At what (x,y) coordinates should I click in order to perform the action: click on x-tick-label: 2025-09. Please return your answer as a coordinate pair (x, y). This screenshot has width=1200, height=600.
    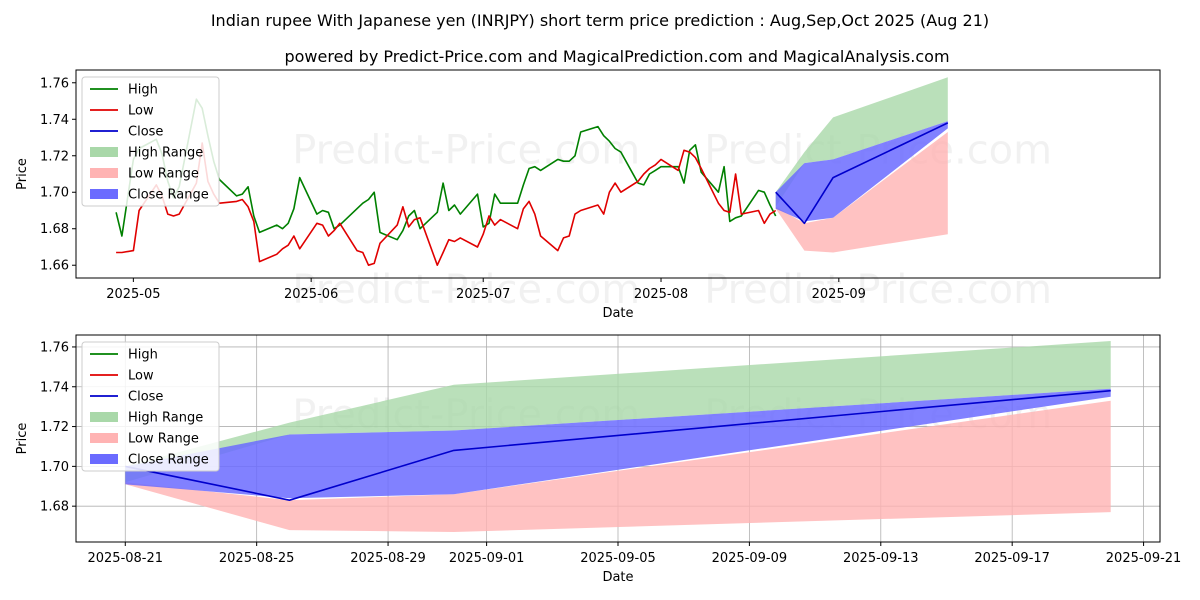
    Looking at the image, I should click on (839, 294).